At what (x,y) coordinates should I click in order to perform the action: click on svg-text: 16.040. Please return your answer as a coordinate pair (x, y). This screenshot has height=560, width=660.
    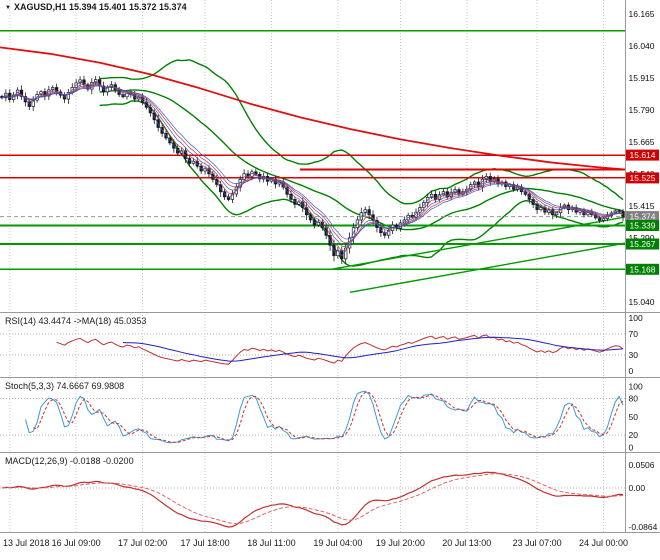
    Looking at the image, I should click on (642, 46).